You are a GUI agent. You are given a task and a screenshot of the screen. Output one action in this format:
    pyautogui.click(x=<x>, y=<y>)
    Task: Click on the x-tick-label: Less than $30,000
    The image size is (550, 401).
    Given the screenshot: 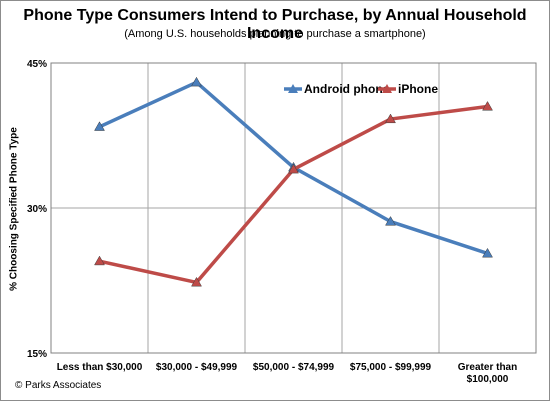 What is the action you would take?
    pyautogui.click(x=100, y=367)
    